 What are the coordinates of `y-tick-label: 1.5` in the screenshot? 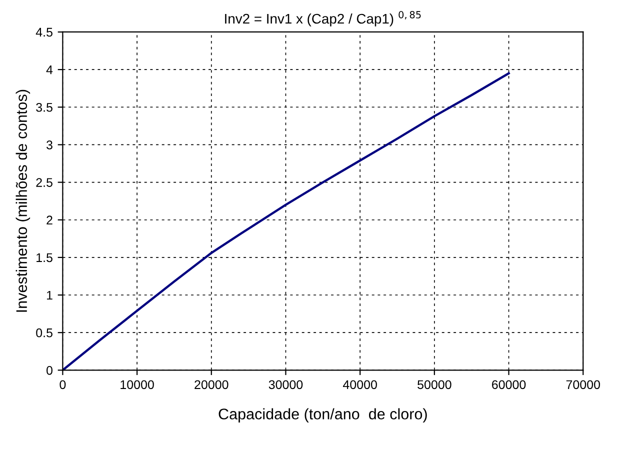 It's located at (44, 257).